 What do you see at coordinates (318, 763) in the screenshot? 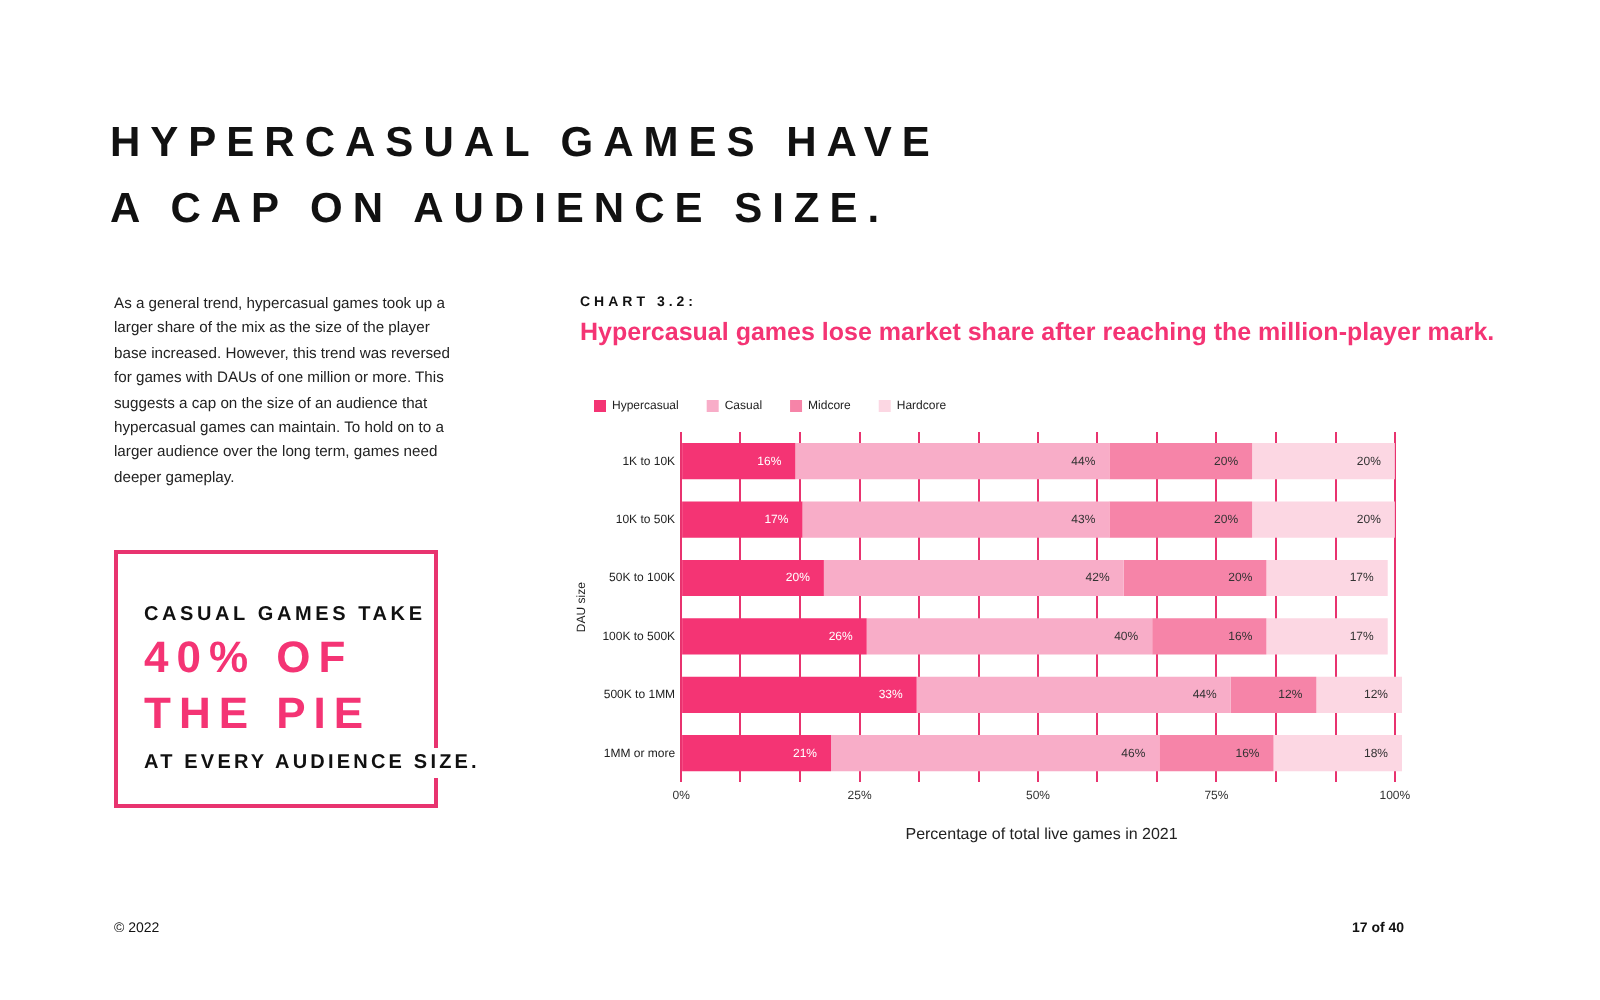
I see `text: AT EVERY AUDIENCE SIZE.` at bounding box center [318, 763].